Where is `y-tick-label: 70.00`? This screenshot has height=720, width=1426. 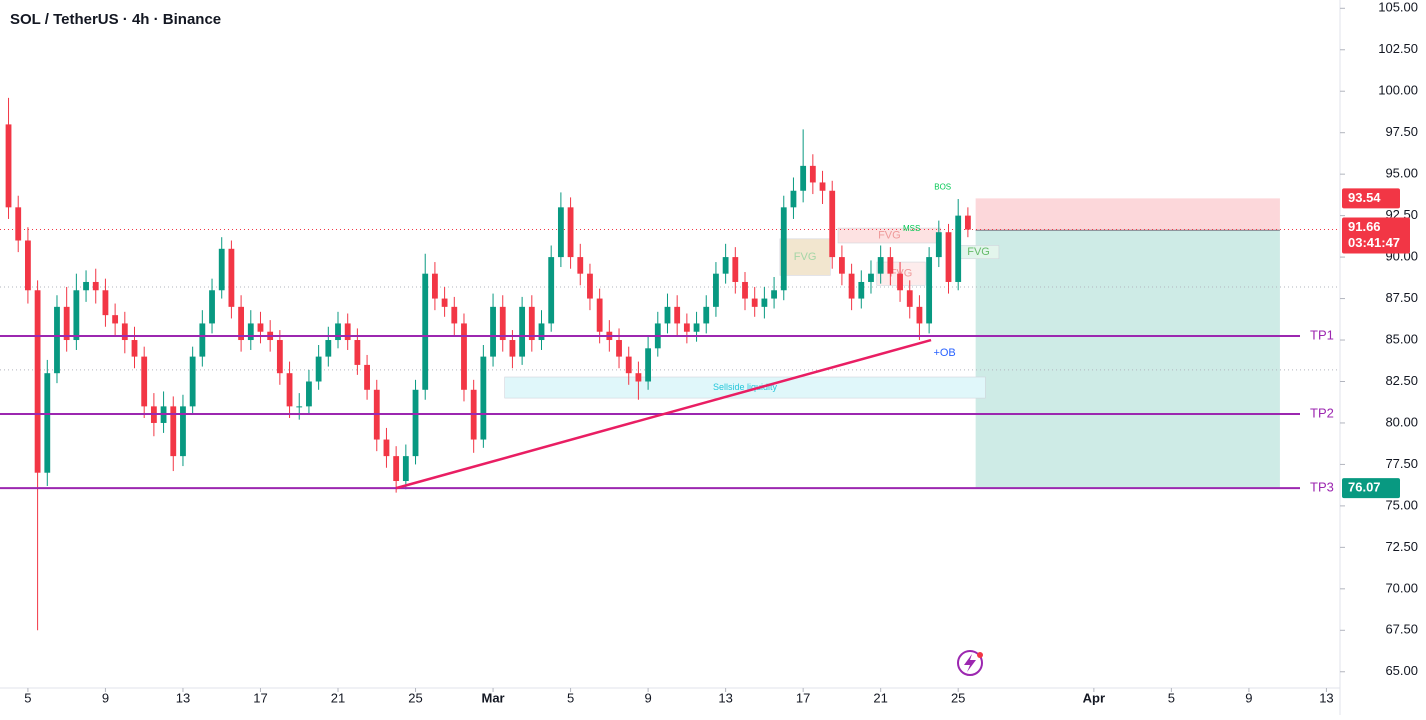 y-tick-label: 70.00 is located at coordinates (1401, 587).